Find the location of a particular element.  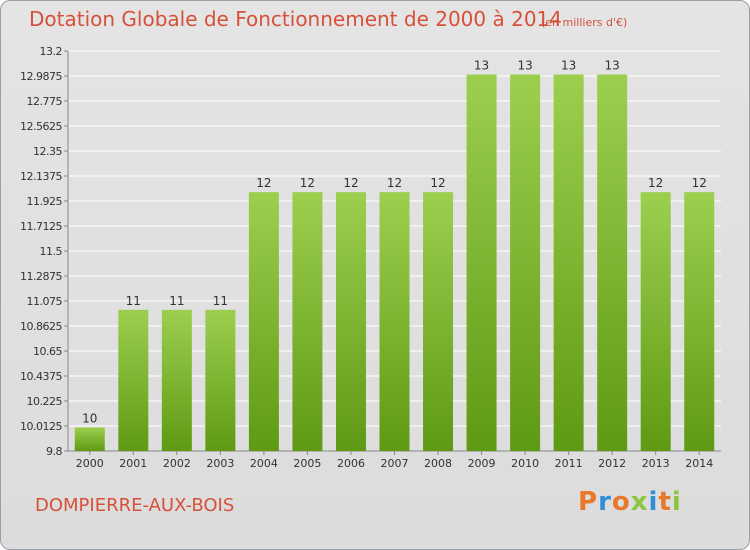

proxiti-logo: Proxiti is located at coordinates (630, 502).